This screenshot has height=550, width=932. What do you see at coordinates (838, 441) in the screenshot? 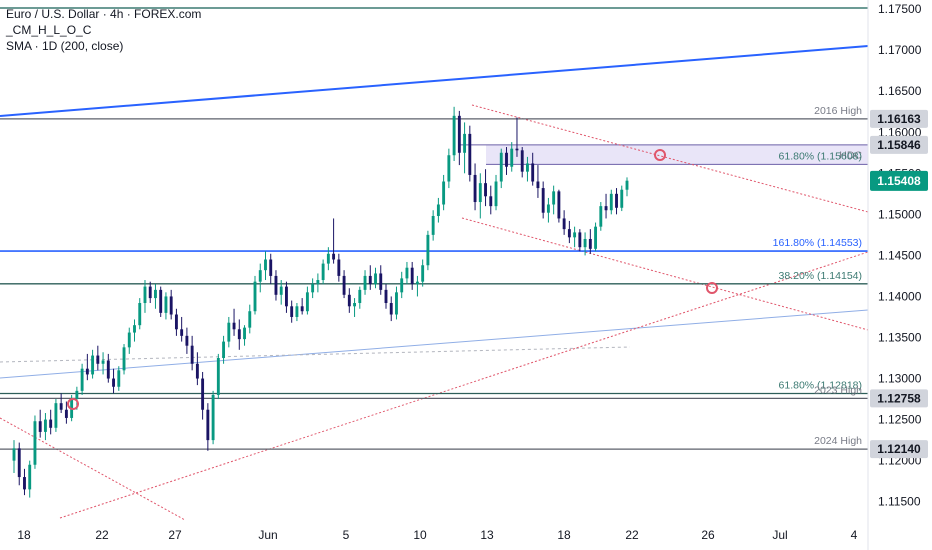
I see `level-label-7: 2024 High` at bounding box center [838, 441].